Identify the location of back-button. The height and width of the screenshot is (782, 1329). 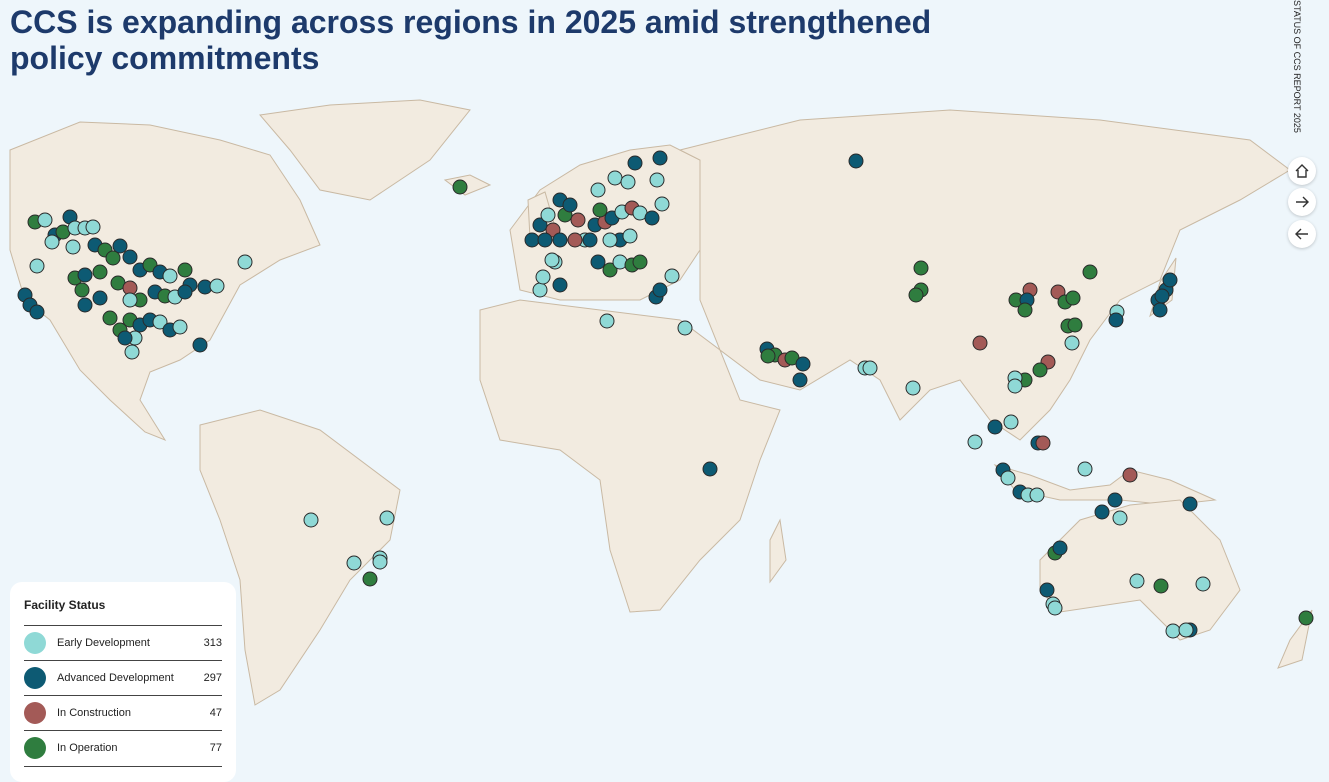
(1302, 234).